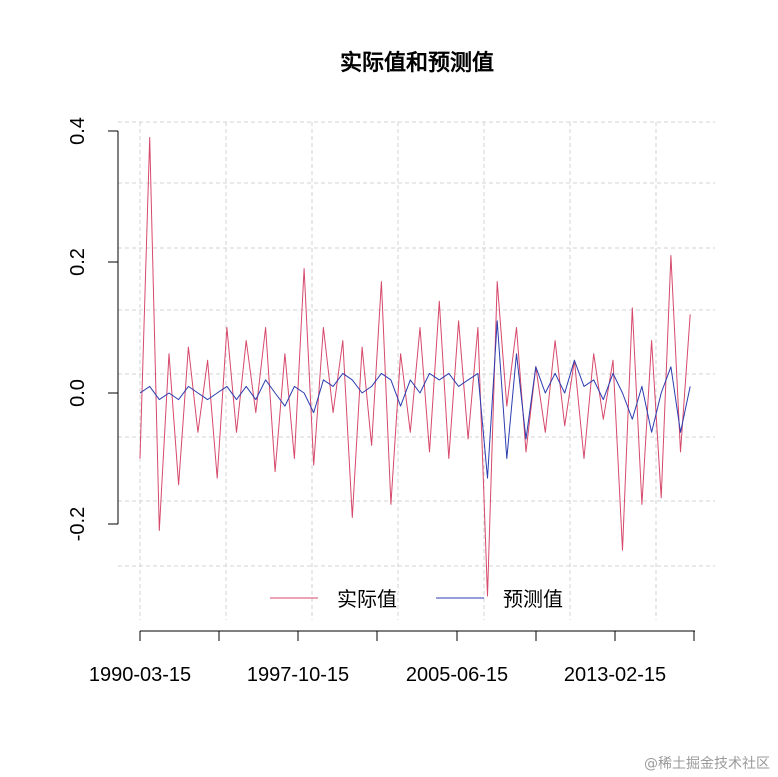 Image resolution: width=778 pixels, height=777 pixels. I want to click on y-tick-label: -0.2, so click(78, 524).